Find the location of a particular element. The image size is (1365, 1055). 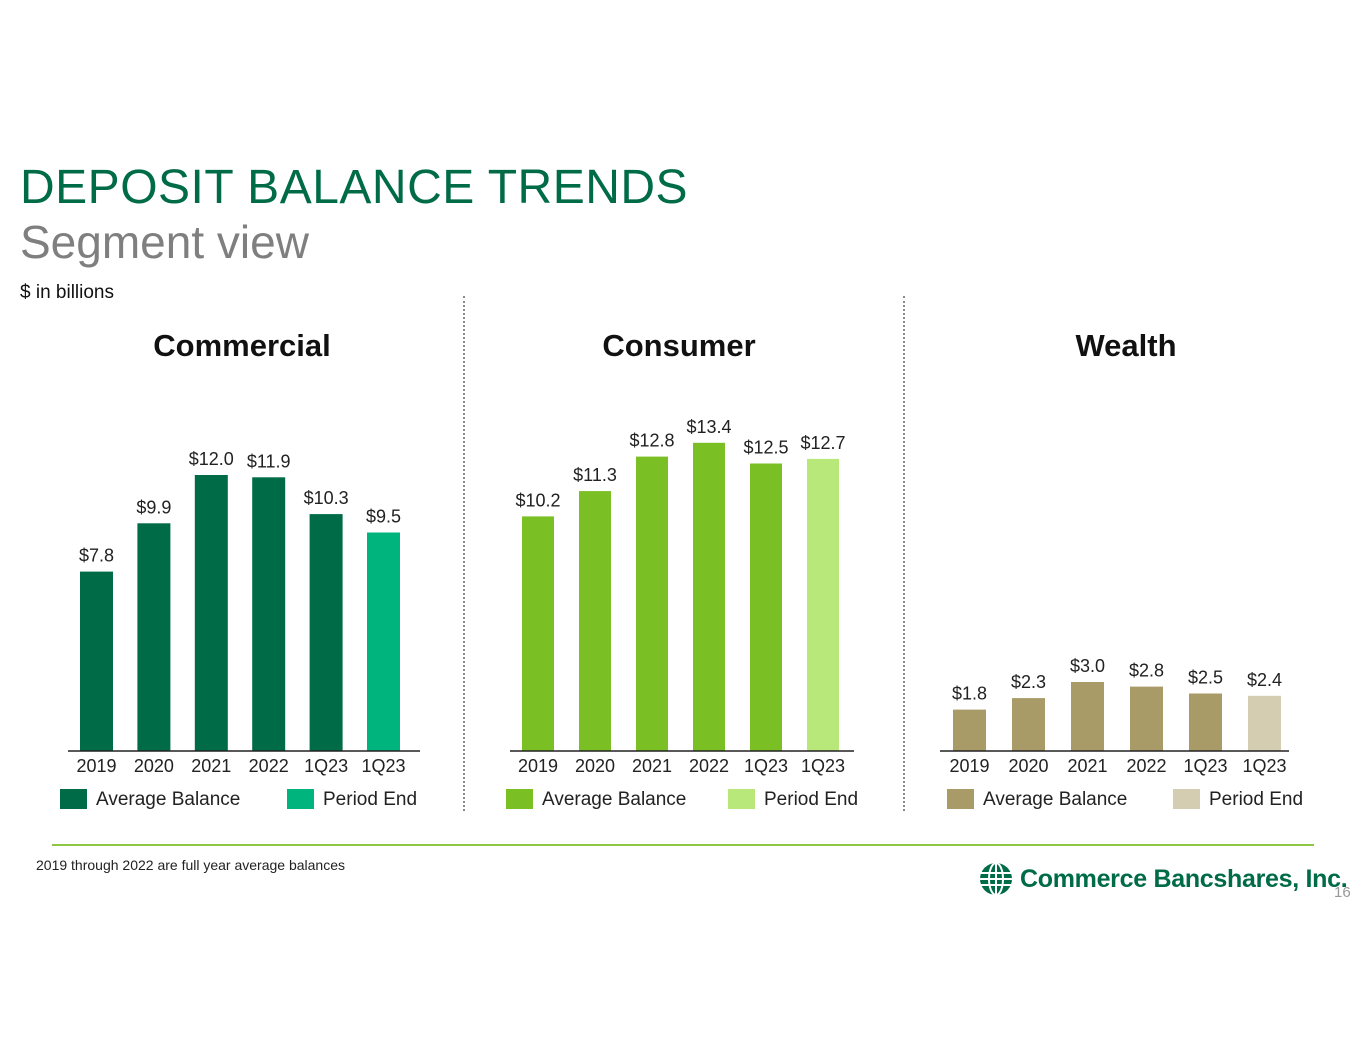

data-label: $7.8 is located at coordinates (96, 556).